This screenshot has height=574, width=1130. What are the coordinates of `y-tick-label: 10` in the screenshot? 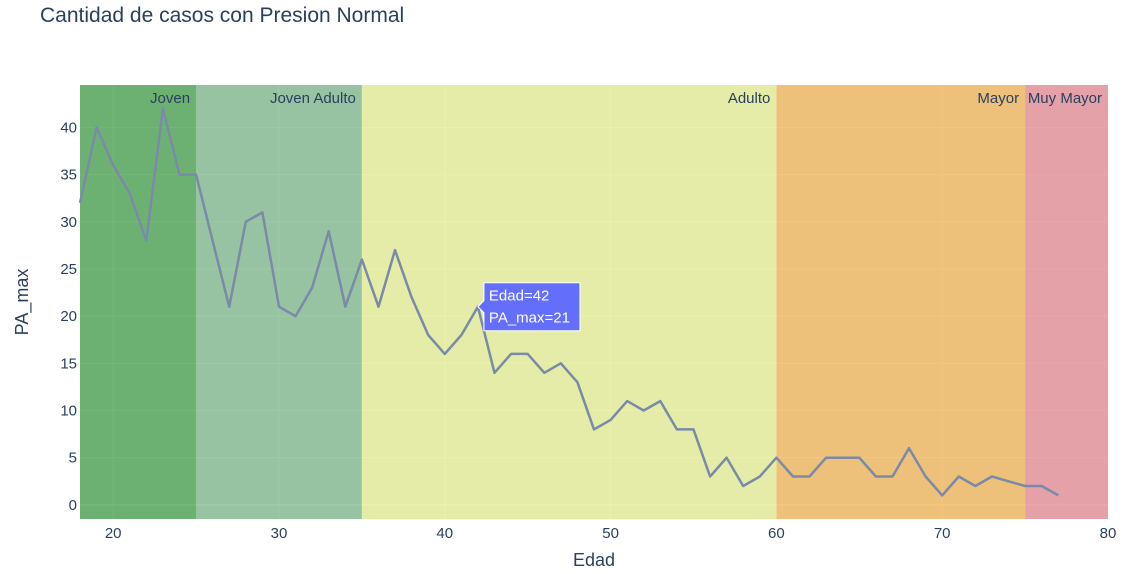 It's located at (68, 411).